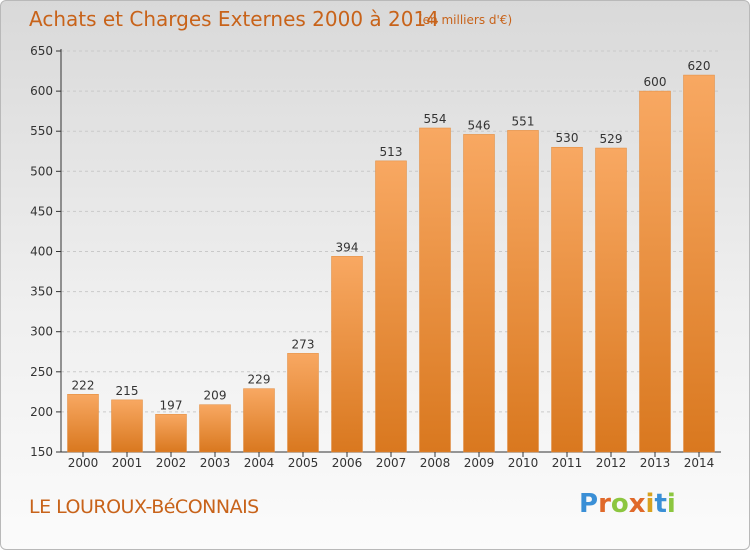 This screenshot has width=750, height=550. What do you see at coordinates (479, 125) in the screenshot?
I see `bar-value-label: 546` at bounding box center [479, 125].